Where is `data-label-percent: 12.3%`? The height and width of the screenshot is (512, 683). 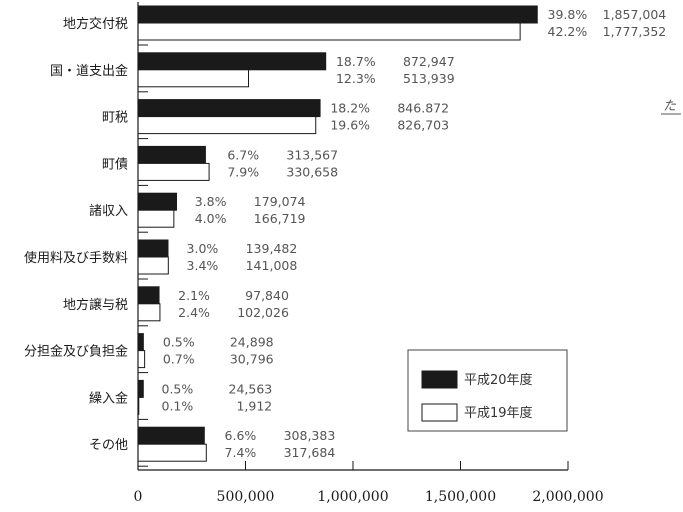
data-label-percent: 12.3% is located at coordinates (356, 78).